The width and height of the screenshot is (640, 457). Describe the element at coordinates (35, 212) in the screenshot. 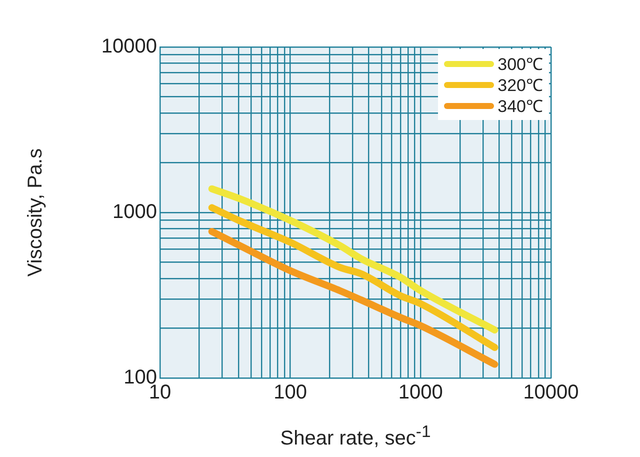

I see `y-axis-title: Viscosity, Pa.s` at that location.